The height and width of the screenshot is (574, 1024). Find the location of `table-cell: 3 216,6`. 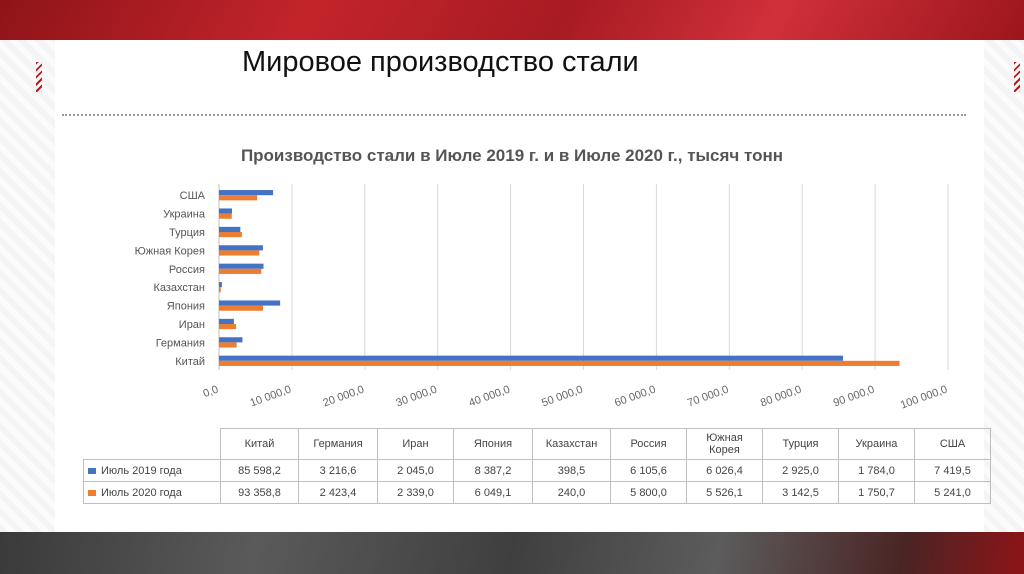

table-cell: 3 216,6 is located at coordinates (338, 470).